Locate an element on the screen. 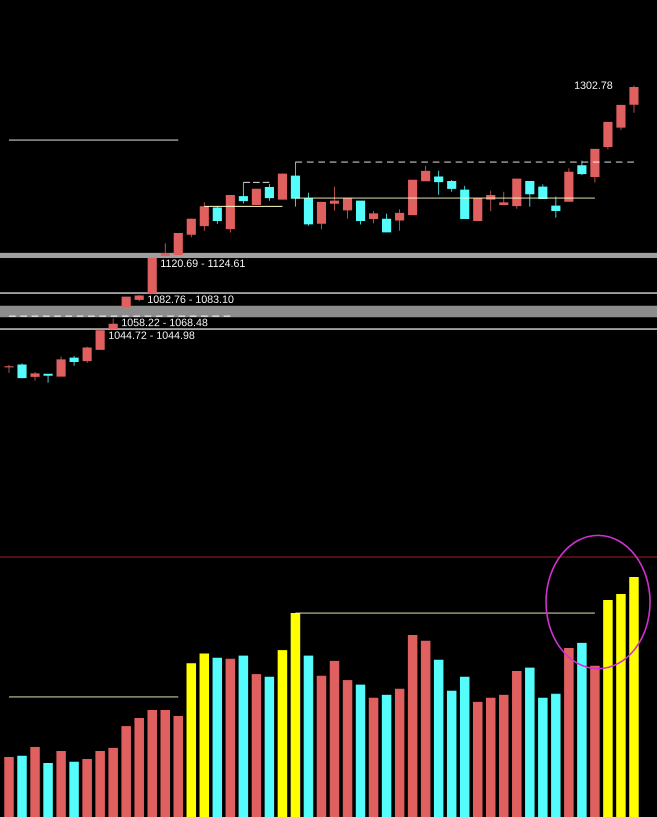 The image size is (657, 817). band-label: 1120.69 - 1124.61 is located at coordinates (203, 264).